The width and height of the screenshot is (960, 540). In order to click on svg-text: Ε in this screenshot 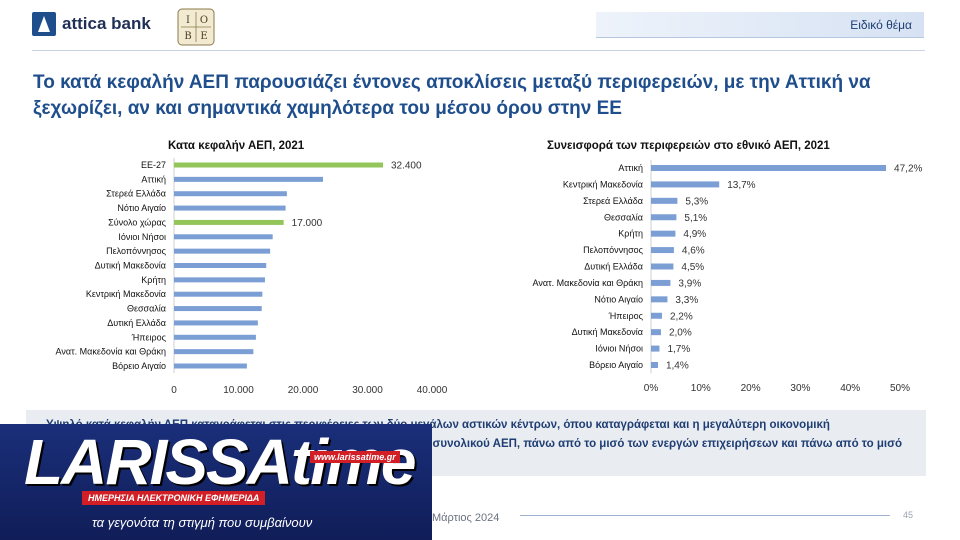, I will do `click(203, 36)`.